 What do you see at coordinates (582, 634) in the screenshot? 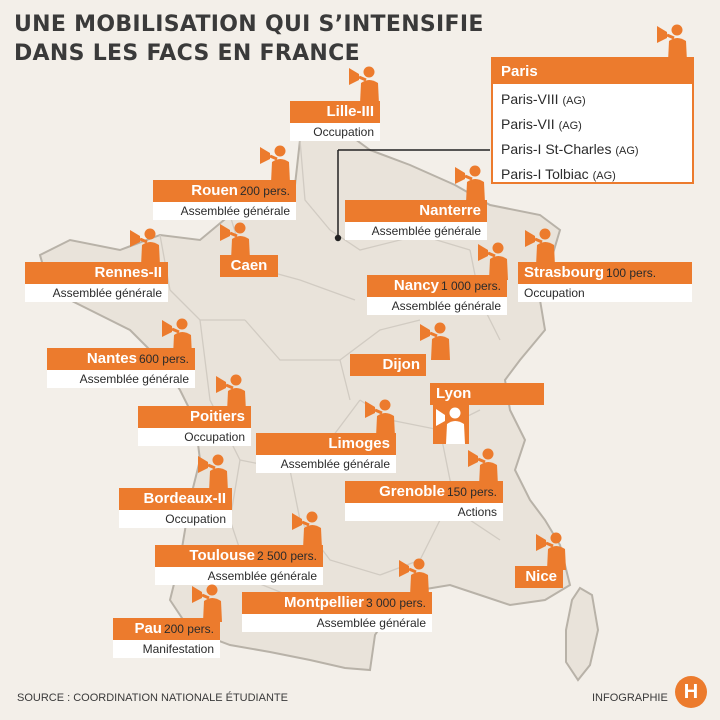
I see `corsica-shape` at bounding box center [582, 634].